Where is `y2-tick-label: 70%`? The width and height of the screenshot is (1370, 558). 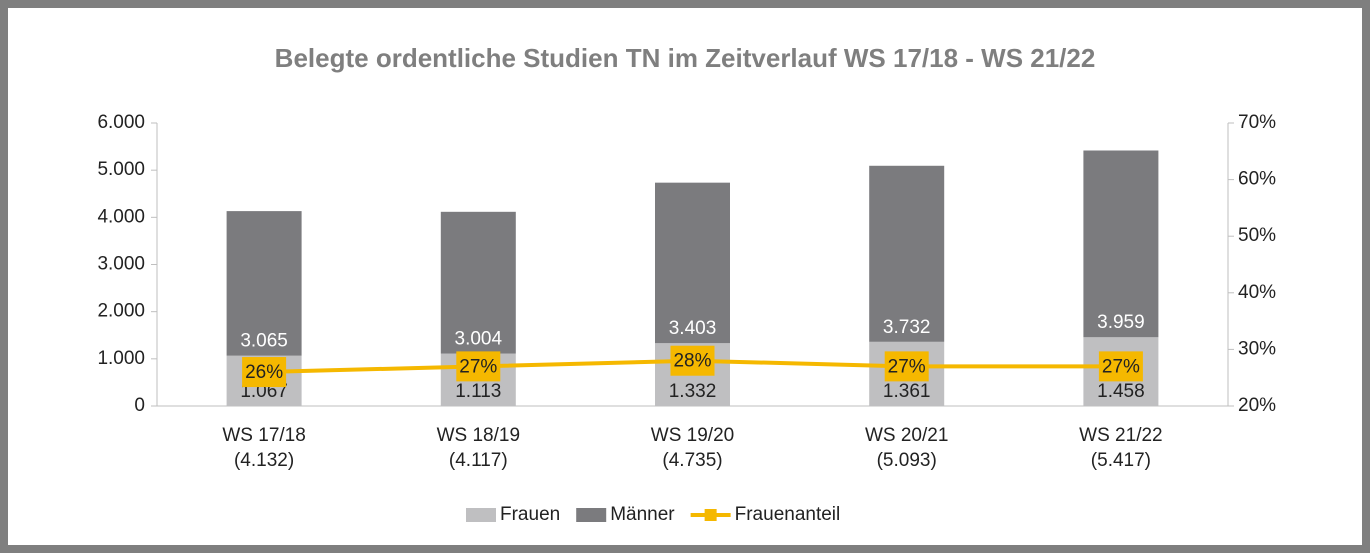
y2-tick-label: 70% is located at coordinates (1257, 122).